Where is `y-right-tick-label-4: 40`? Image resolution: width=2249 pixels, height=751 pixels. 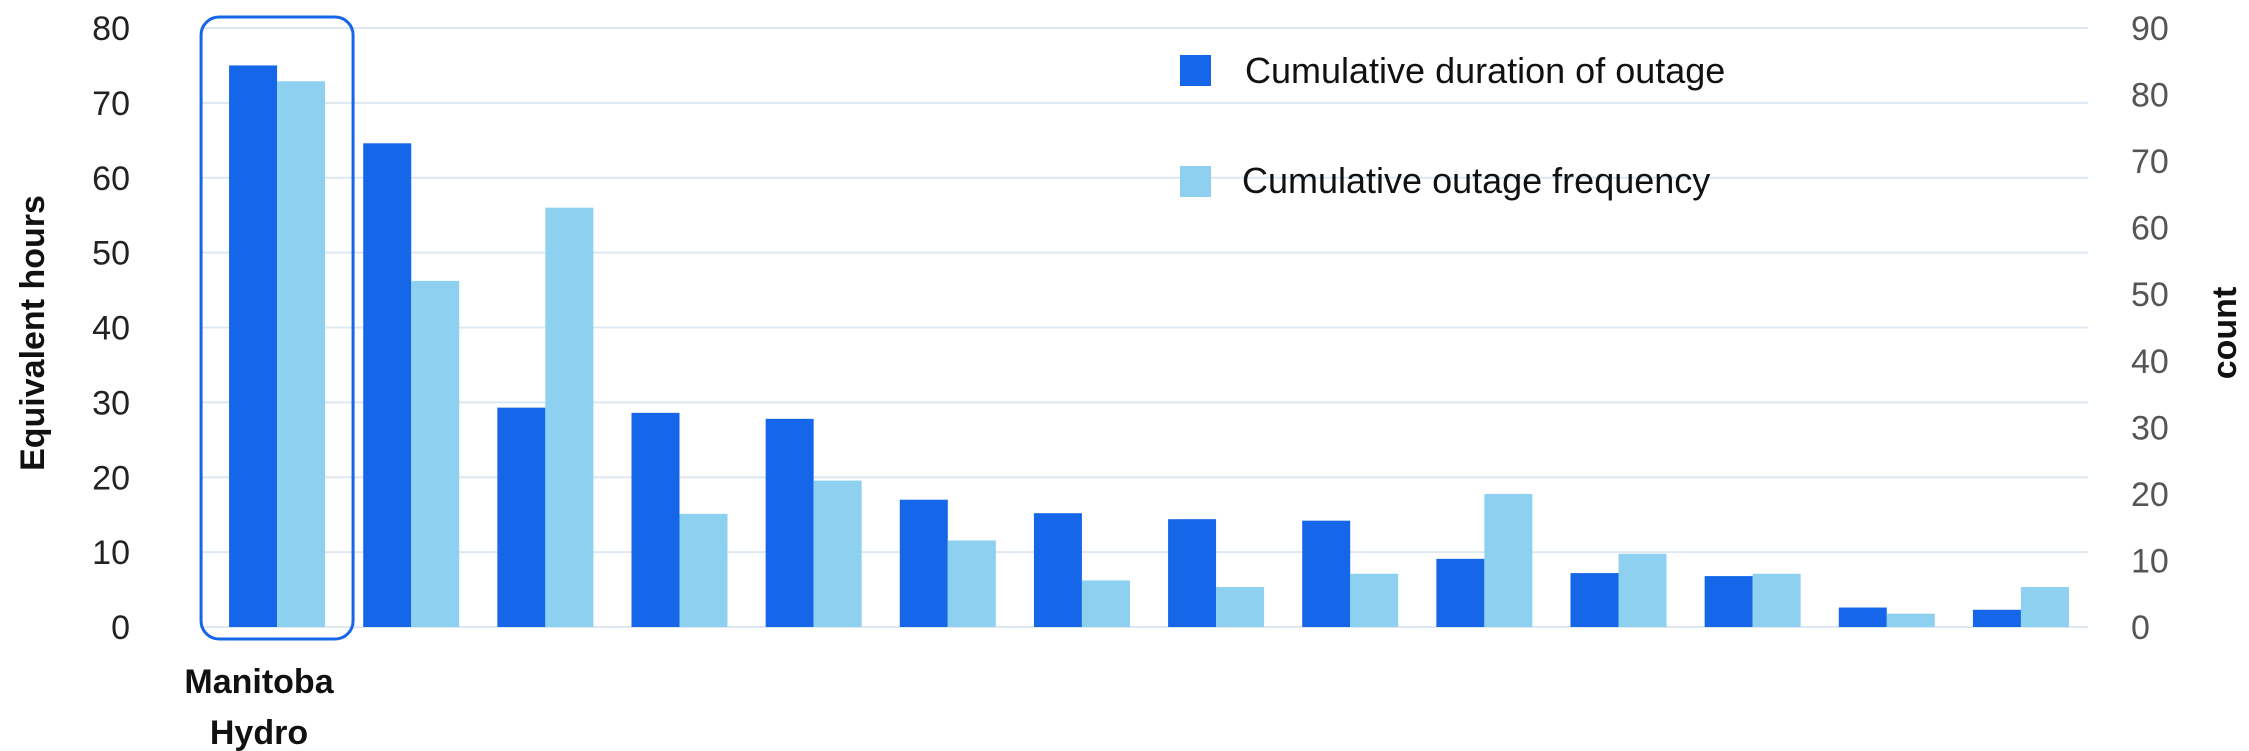 y-right-tick-label-4: 40 is located at coordinates (2150, 362).